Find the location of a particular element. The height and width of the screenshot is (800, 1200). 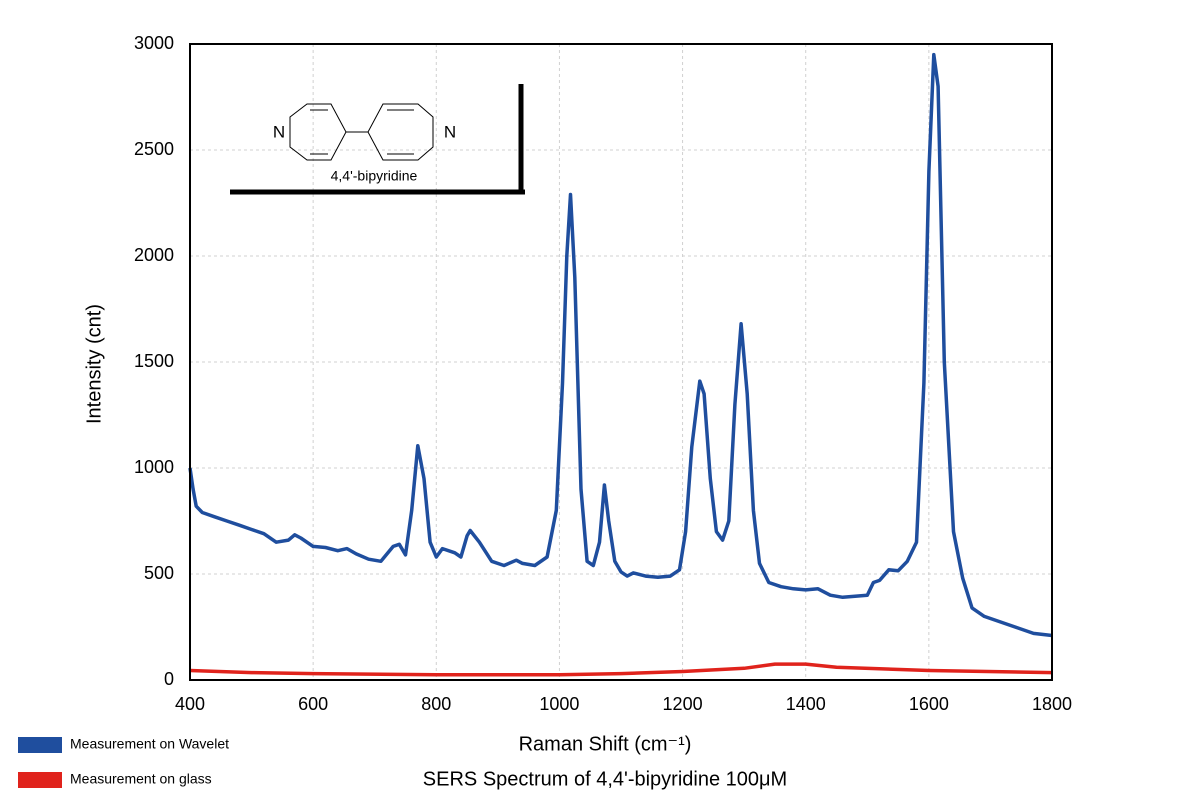

y-tick-label: 2000 is located at coordinates (154, 255).